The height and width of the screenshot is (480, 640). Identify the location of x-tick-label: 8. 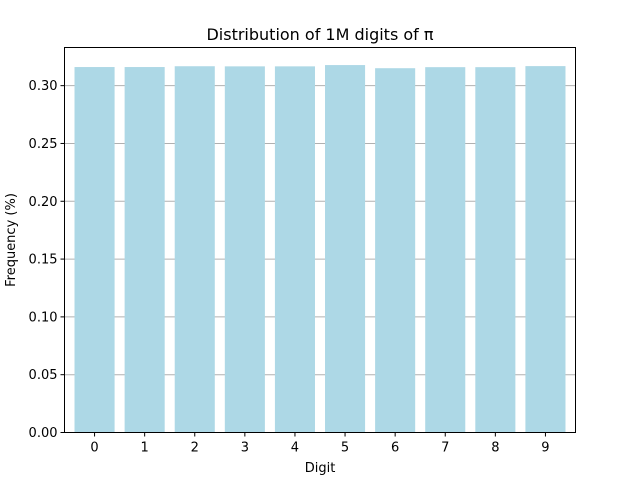
(495, 448).